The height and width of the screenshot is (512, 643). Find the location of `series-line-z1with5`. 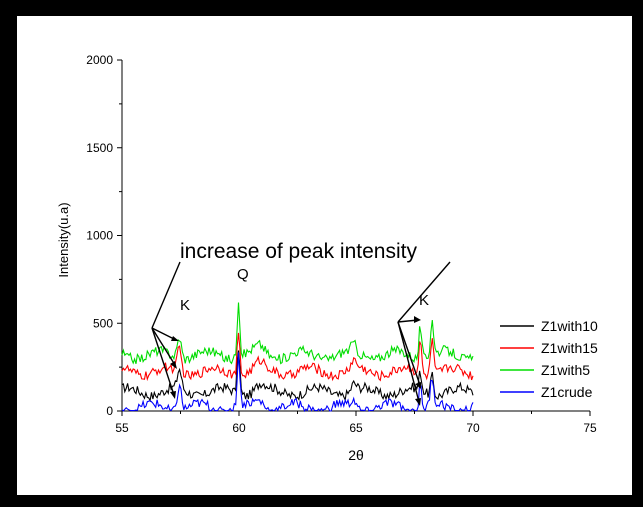

series-line-z1with5 is located at coordinates (297, 333).